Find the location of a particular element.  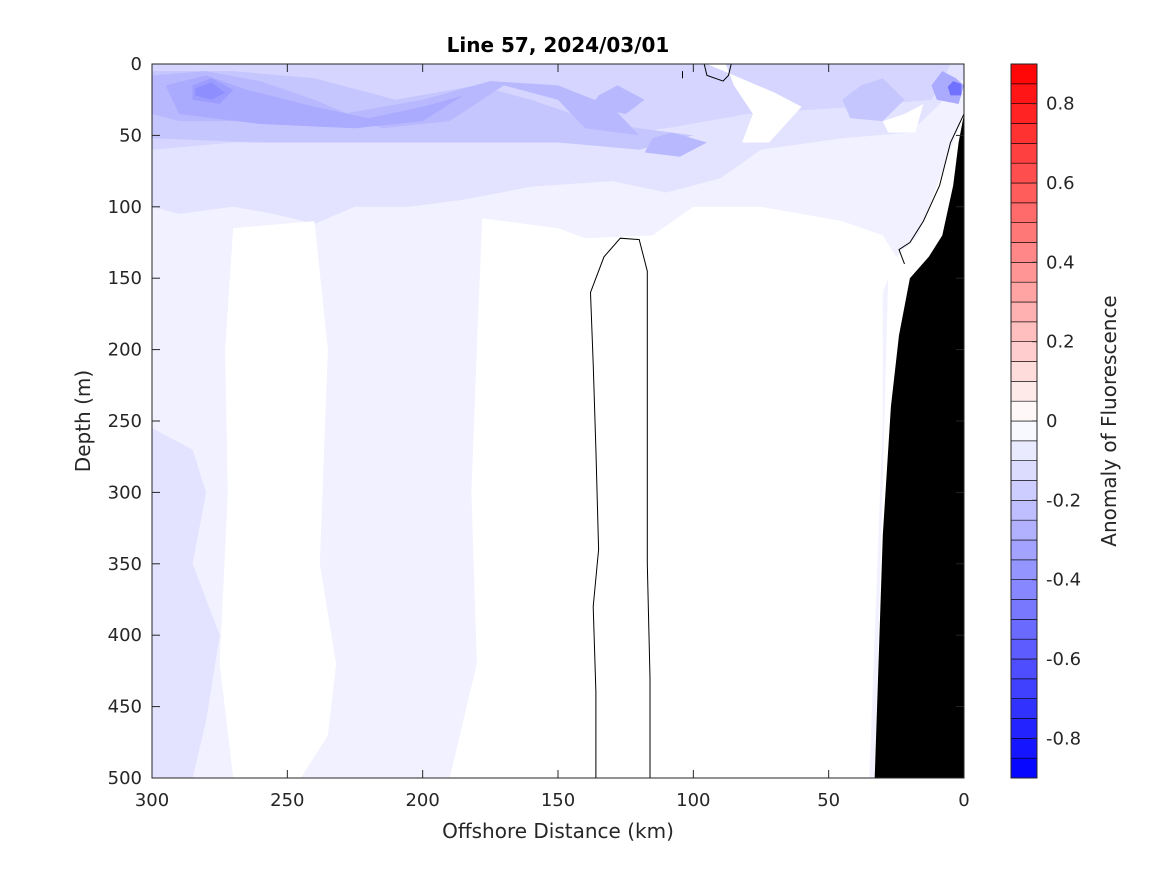

y-tick-label: 300 is located at coordinates (125, 492).